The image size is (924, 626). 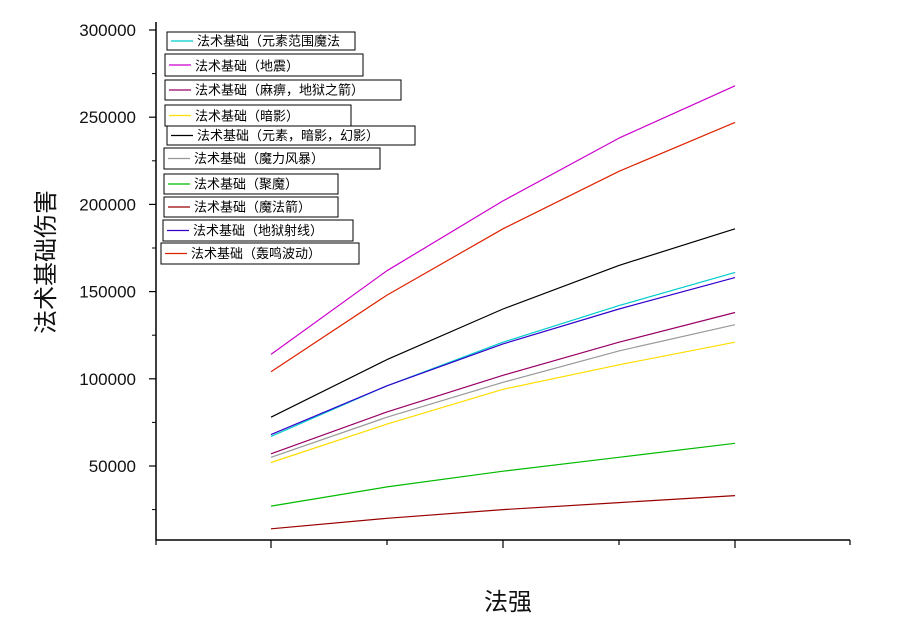 What do you see at coordinates (107, 292) in the screenshot?
I see `y-tick-label: 150000` at bounding box center [107, 292].